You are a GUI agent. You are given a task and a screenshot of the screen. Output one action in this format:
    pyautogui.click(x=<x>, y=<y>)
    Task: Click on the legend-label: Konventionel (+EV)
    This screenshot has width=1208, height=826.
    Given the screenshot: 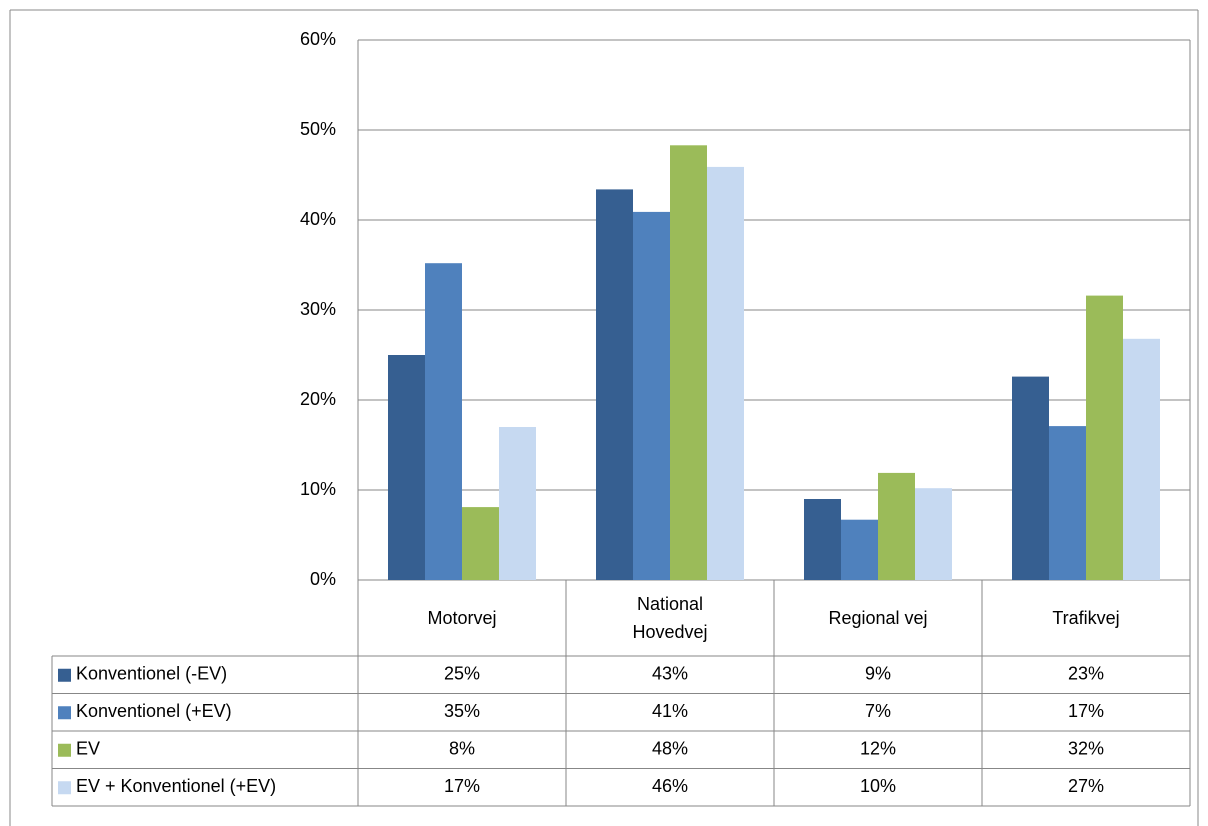 What is the action you would take?
    pyautogui.click(x=154, y=711)
    